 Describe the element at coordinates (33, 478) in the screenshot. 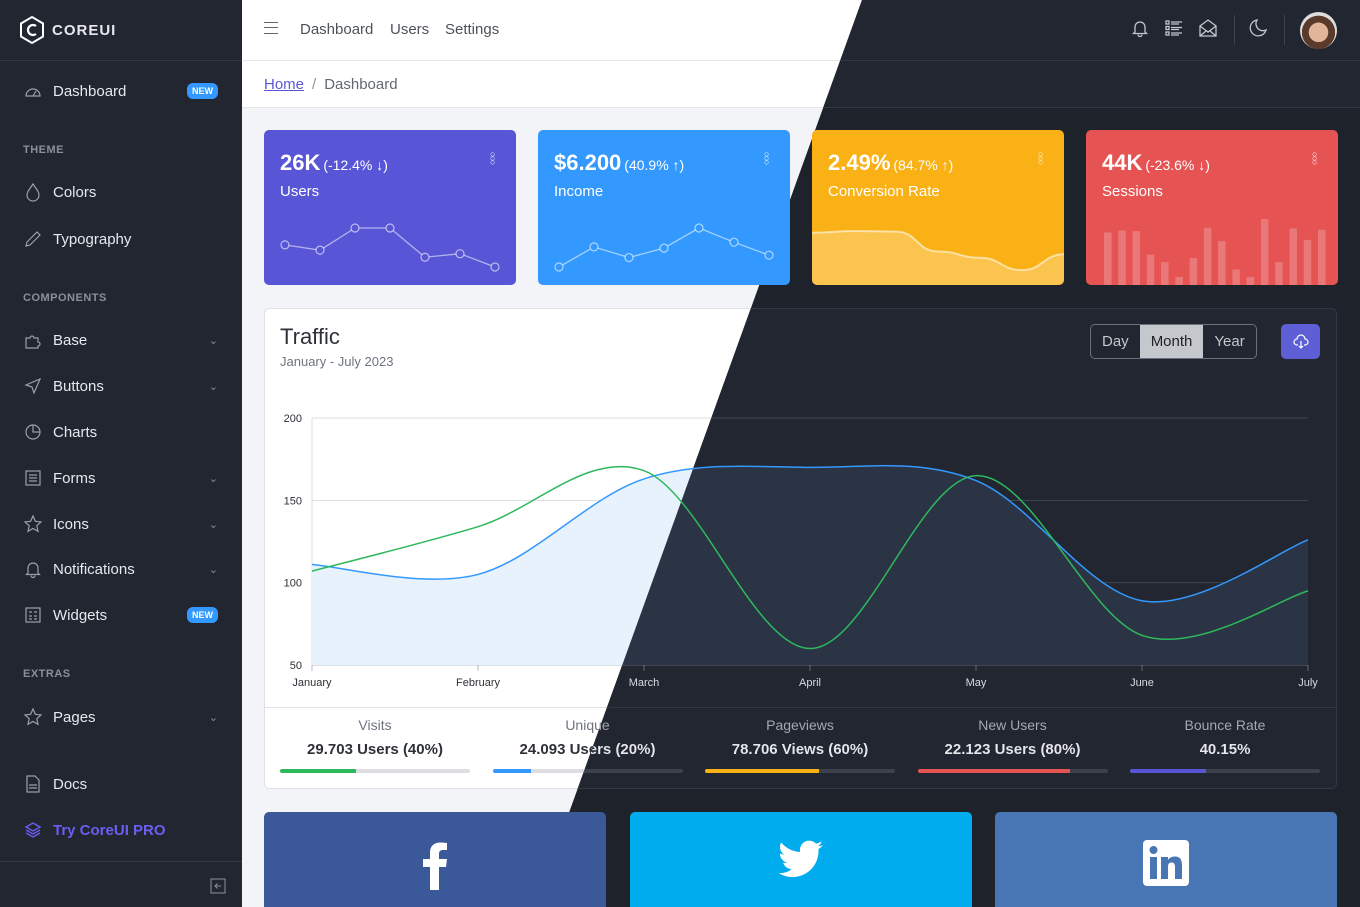

I see `notes-icon` at that location.